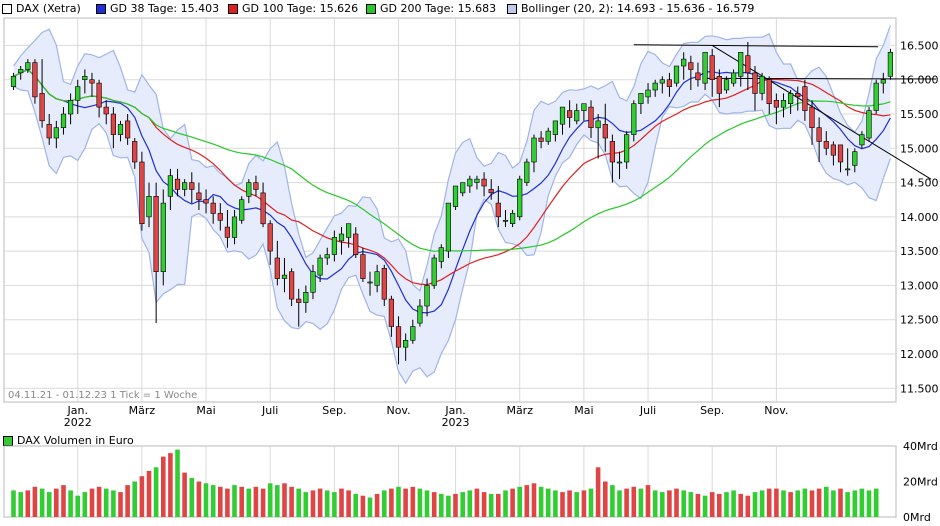 This screenshot has height=526, width=940. Describe the element at coordinates (445, 483) in the screenshot. I see `volume-bars` at that location.